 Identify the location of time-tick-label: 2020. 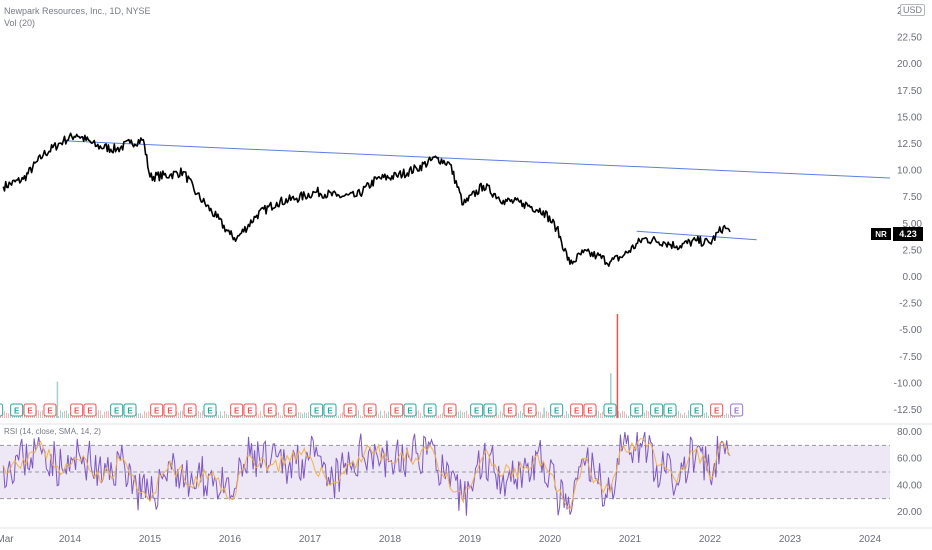
(550, 539).